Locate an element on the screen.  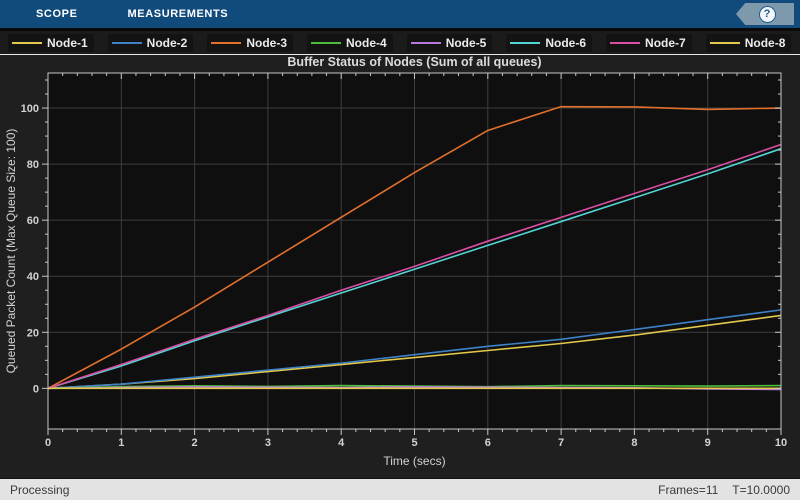
legend-item-label: Node-3 is located at coordinates (267, 42).